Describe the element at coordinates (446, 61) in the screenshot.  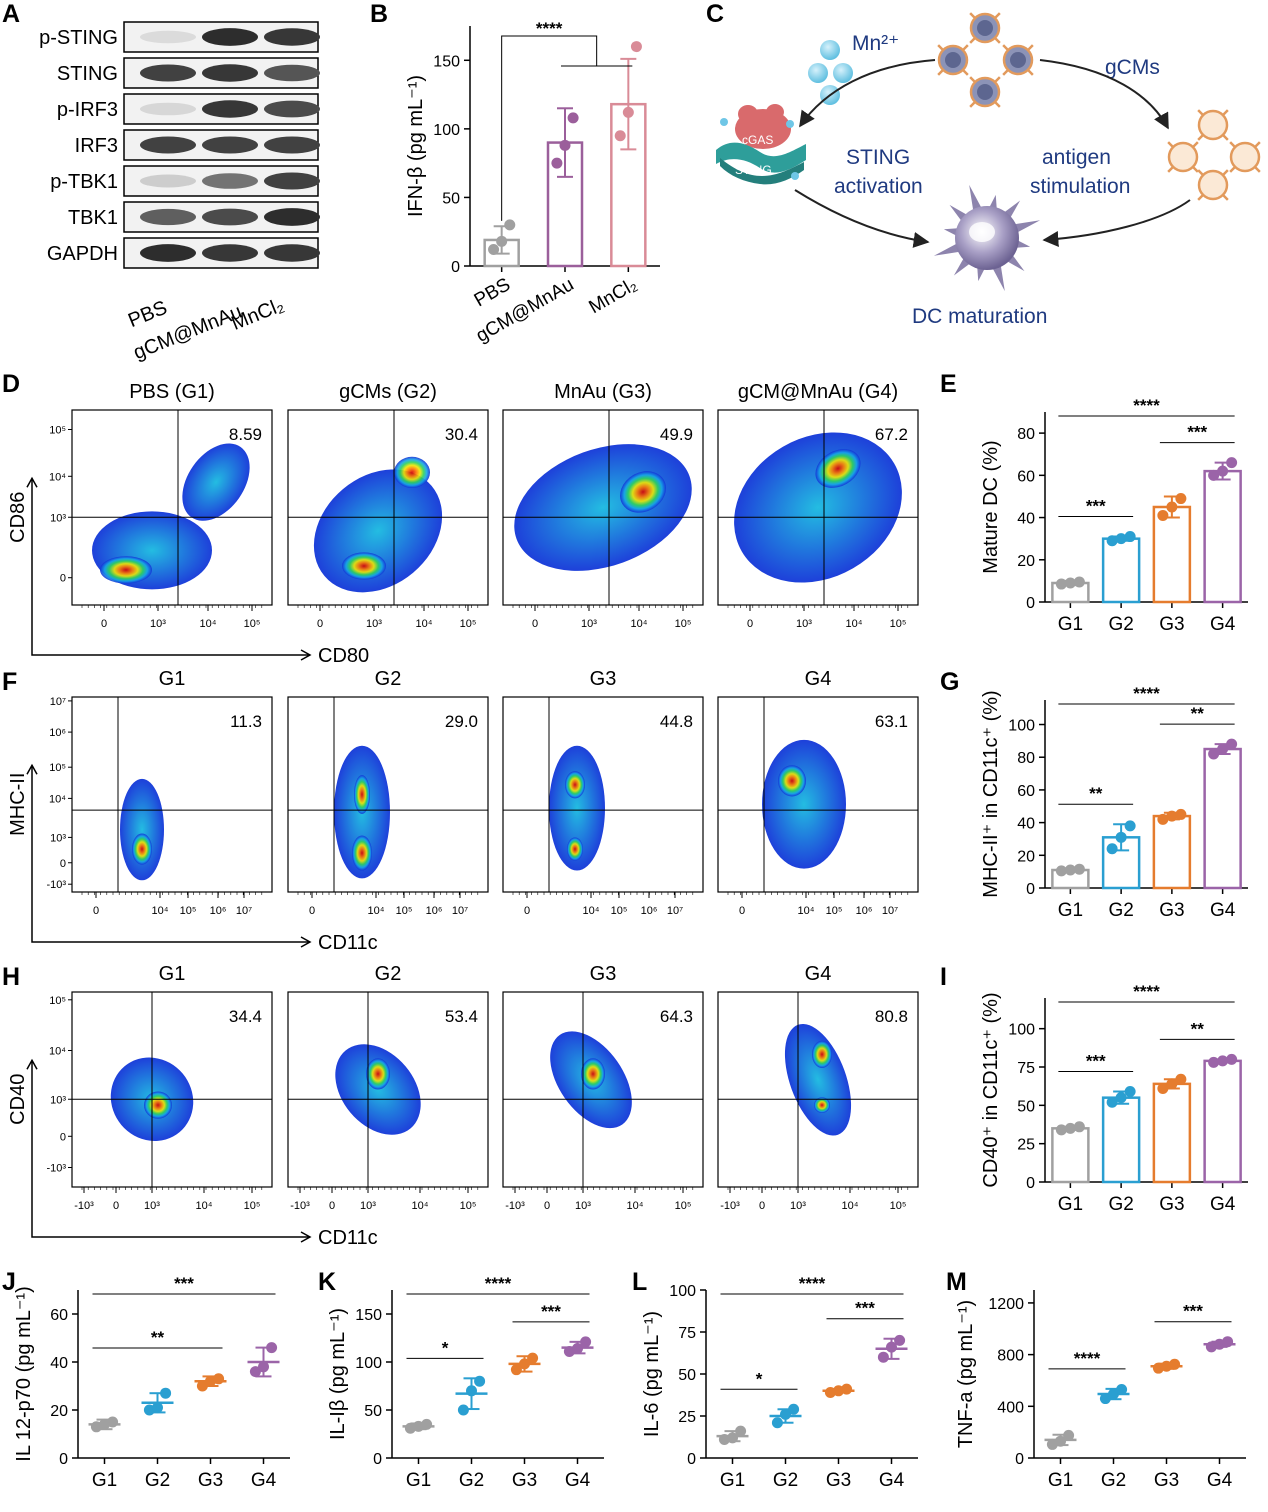
I see `y-tick-label: 150` at that location.